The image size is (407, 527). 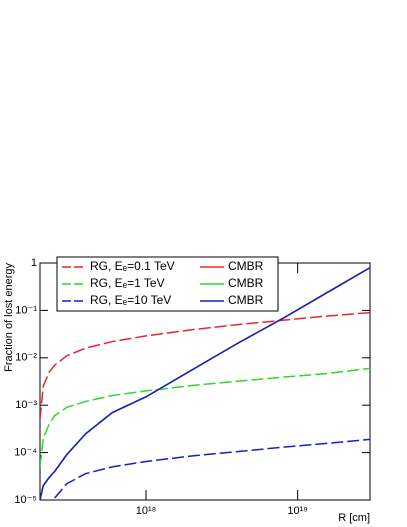 What do you see at coordinates (212, 468) in the screenshot?
I see `series-line` at bounding box center [212, 468].